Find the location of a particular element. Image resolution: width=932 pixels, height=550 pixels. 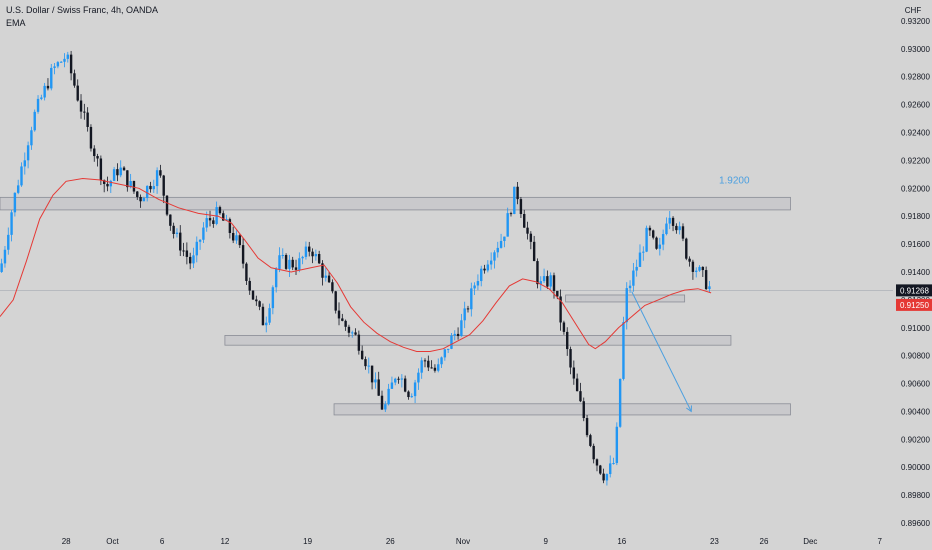

time-tick-label: 19 is located at coordinates (307, 541).